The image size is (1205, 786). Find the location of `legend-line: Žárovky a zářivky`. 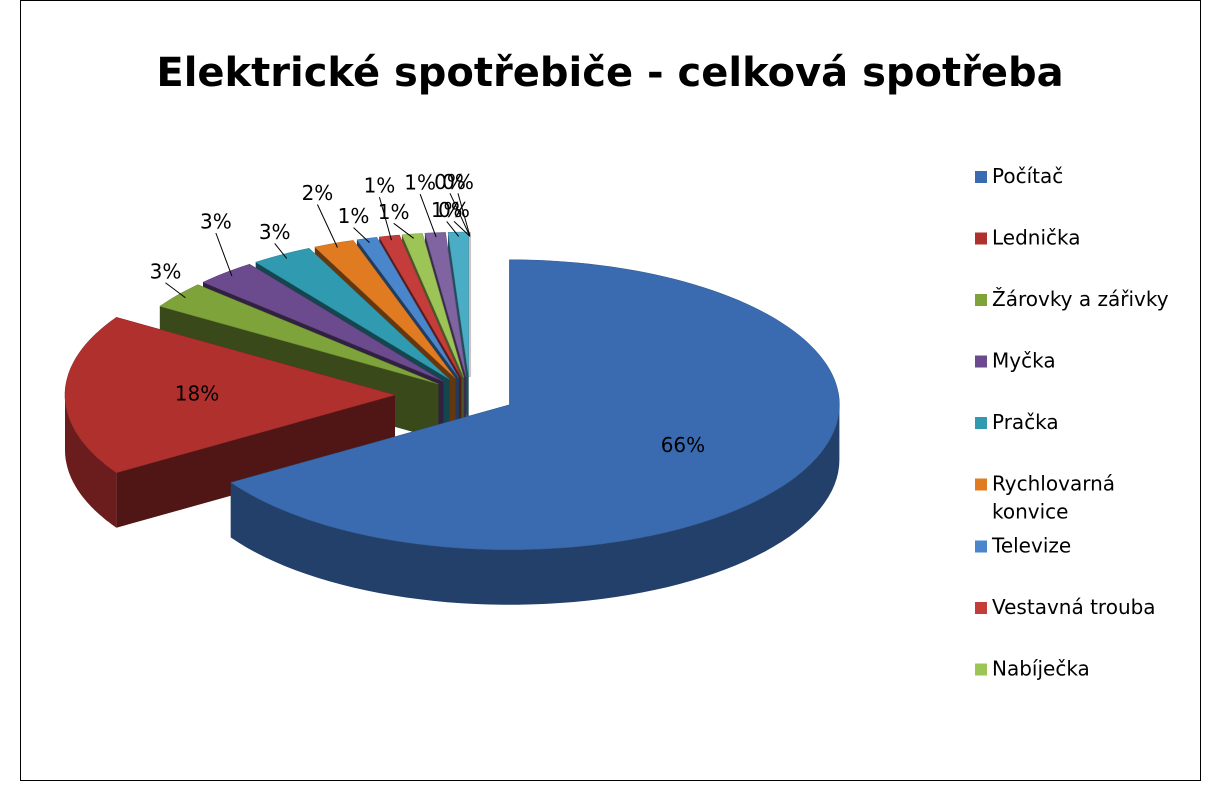

legend-line: Žárovky a zářivky is located at coordinates (1080, 299).